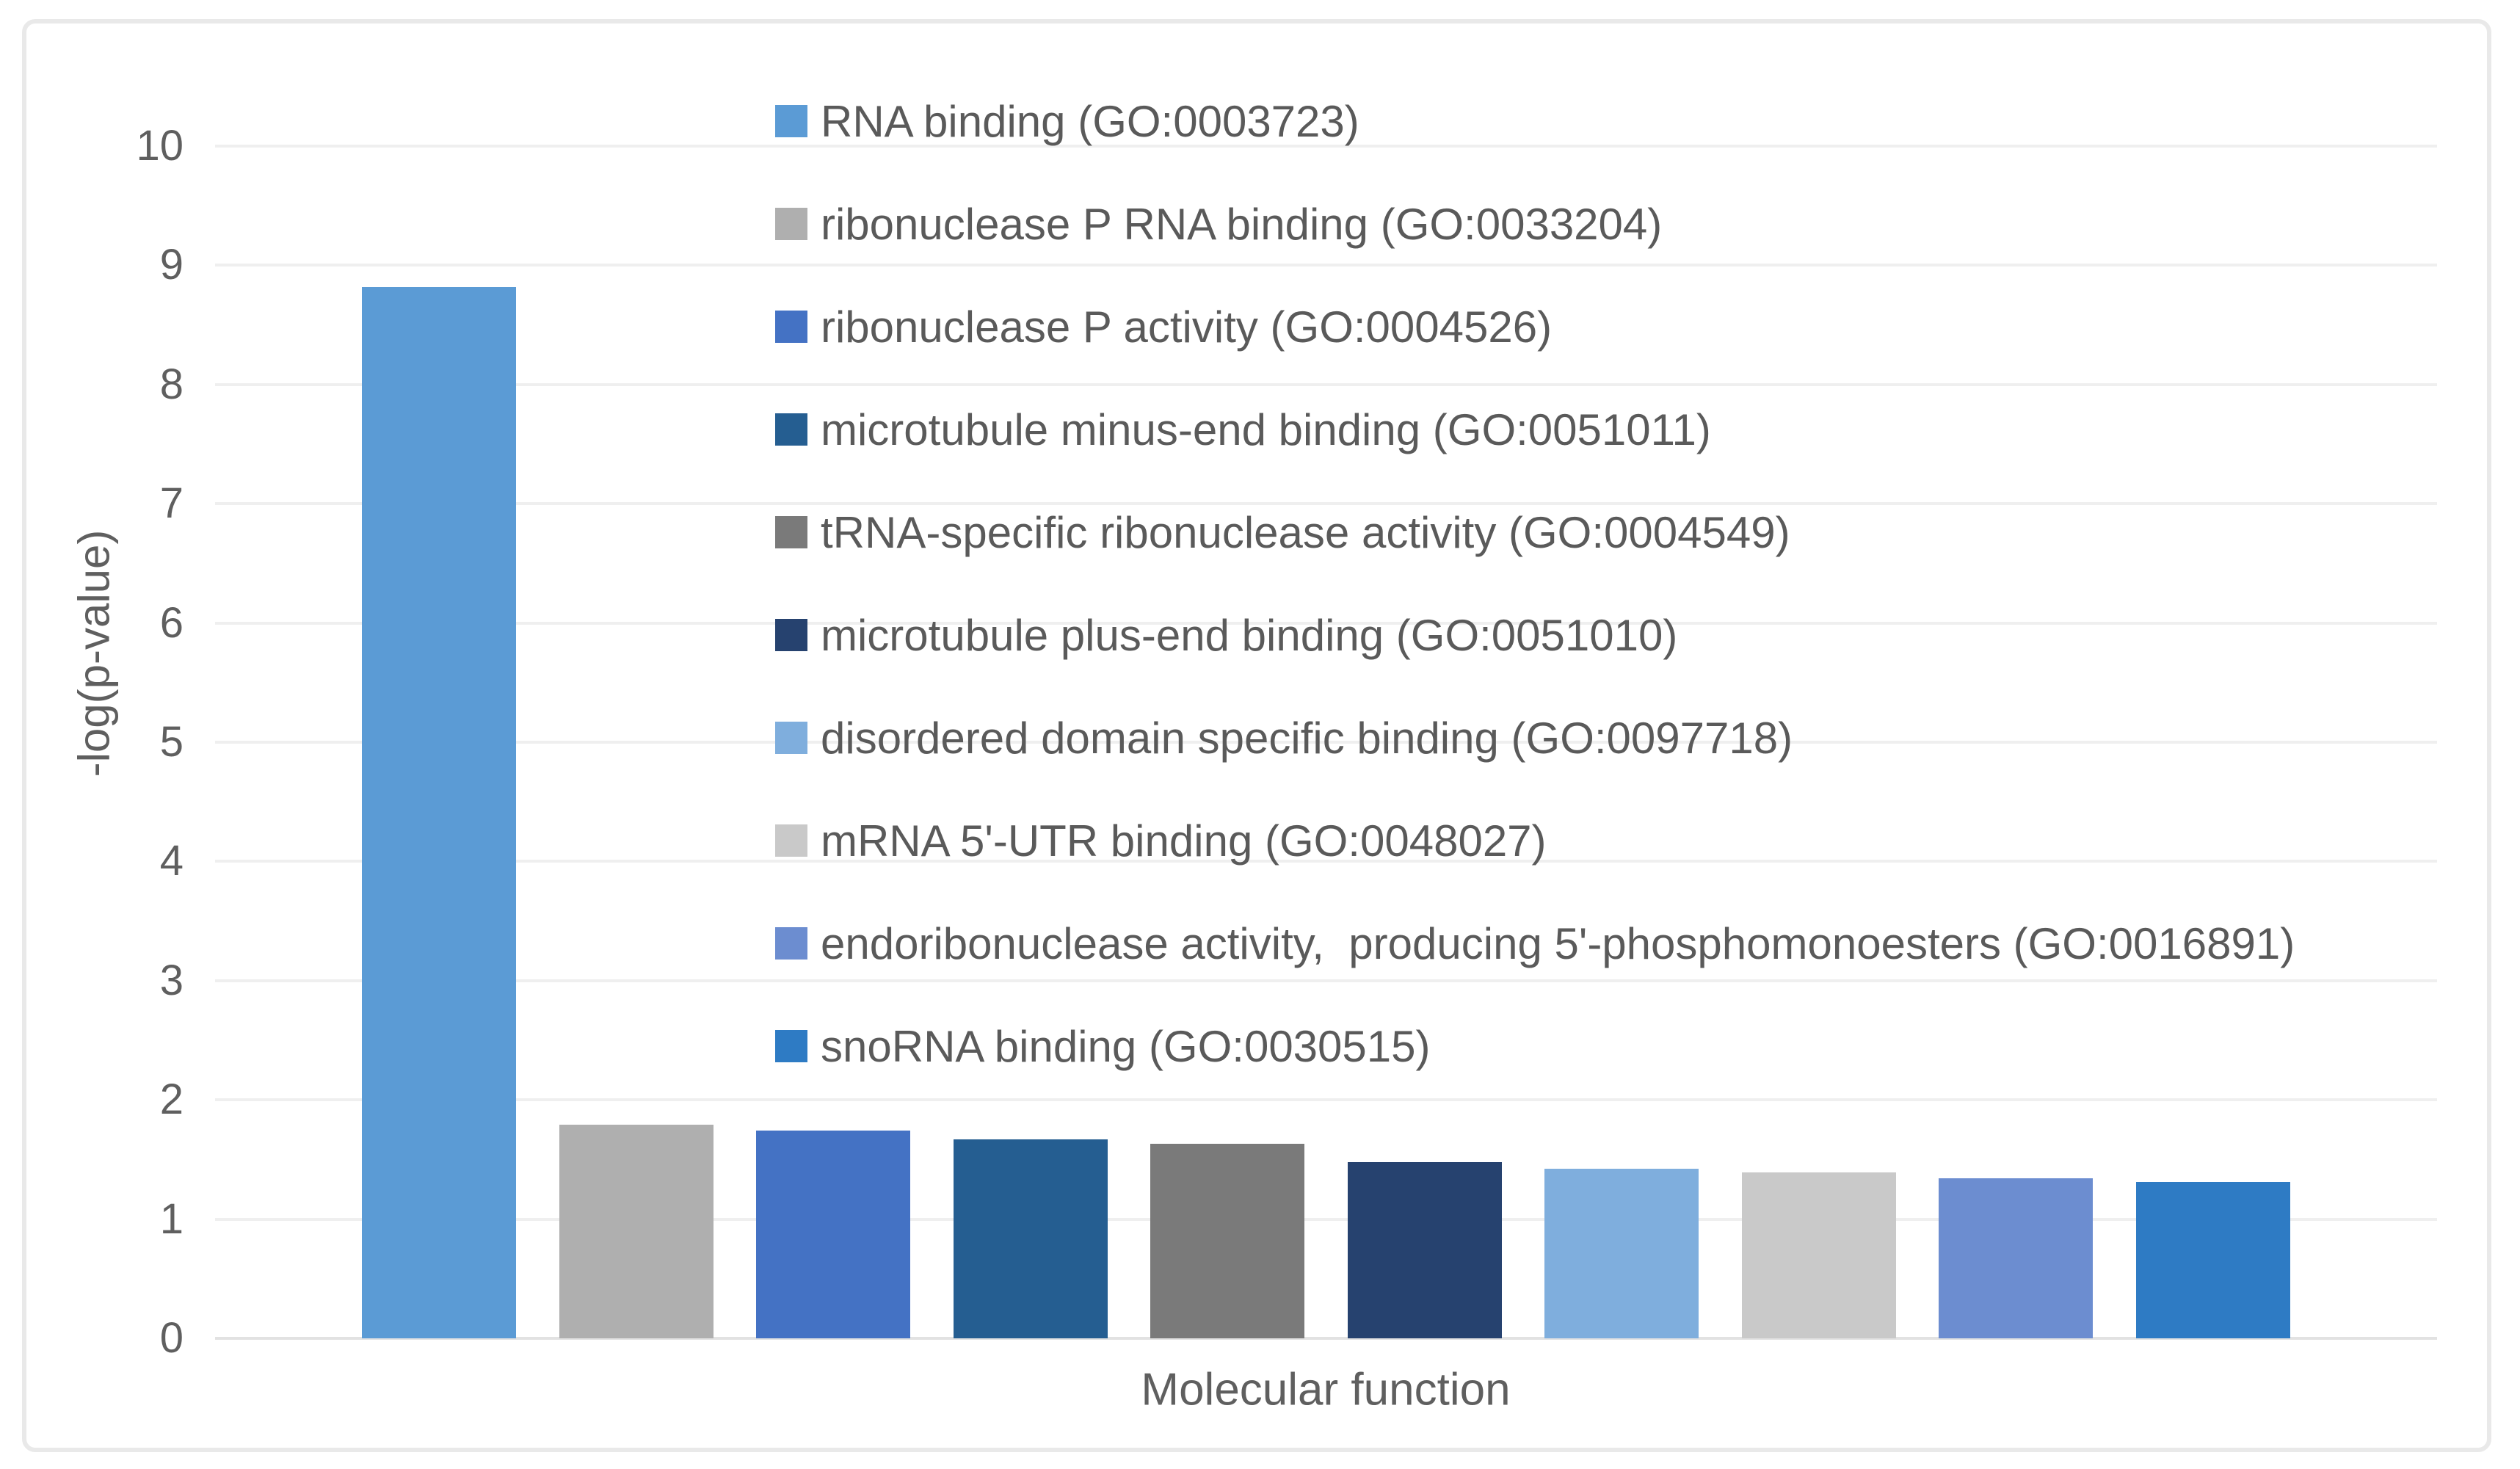 The width and height of the screenshot is (2520, 1469). I want to click on legend-item-label: ribonuclease P activity (GO:0004526), so click(1187, 327).